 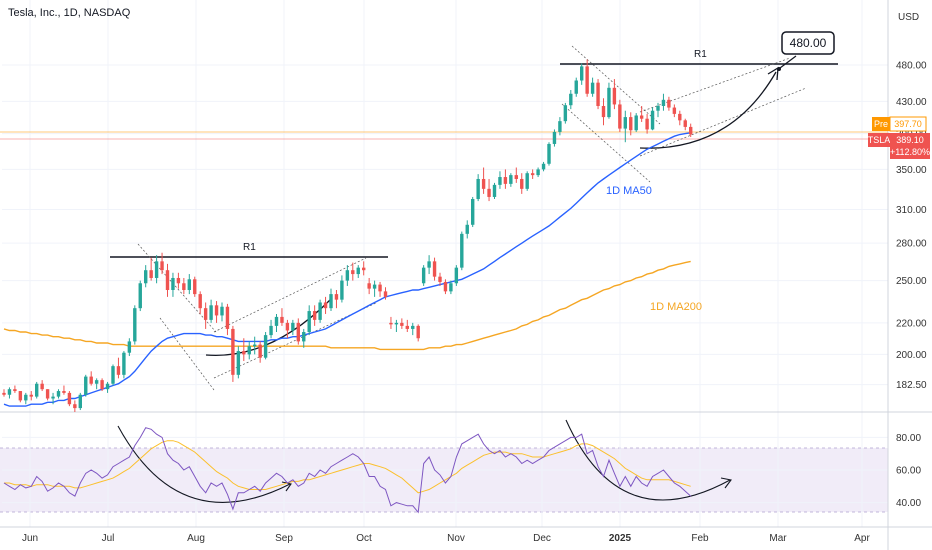 What do you see at coordinates (347, 305) in the screenshot?
I see `ma200-line` at bounding box center [347, 305].